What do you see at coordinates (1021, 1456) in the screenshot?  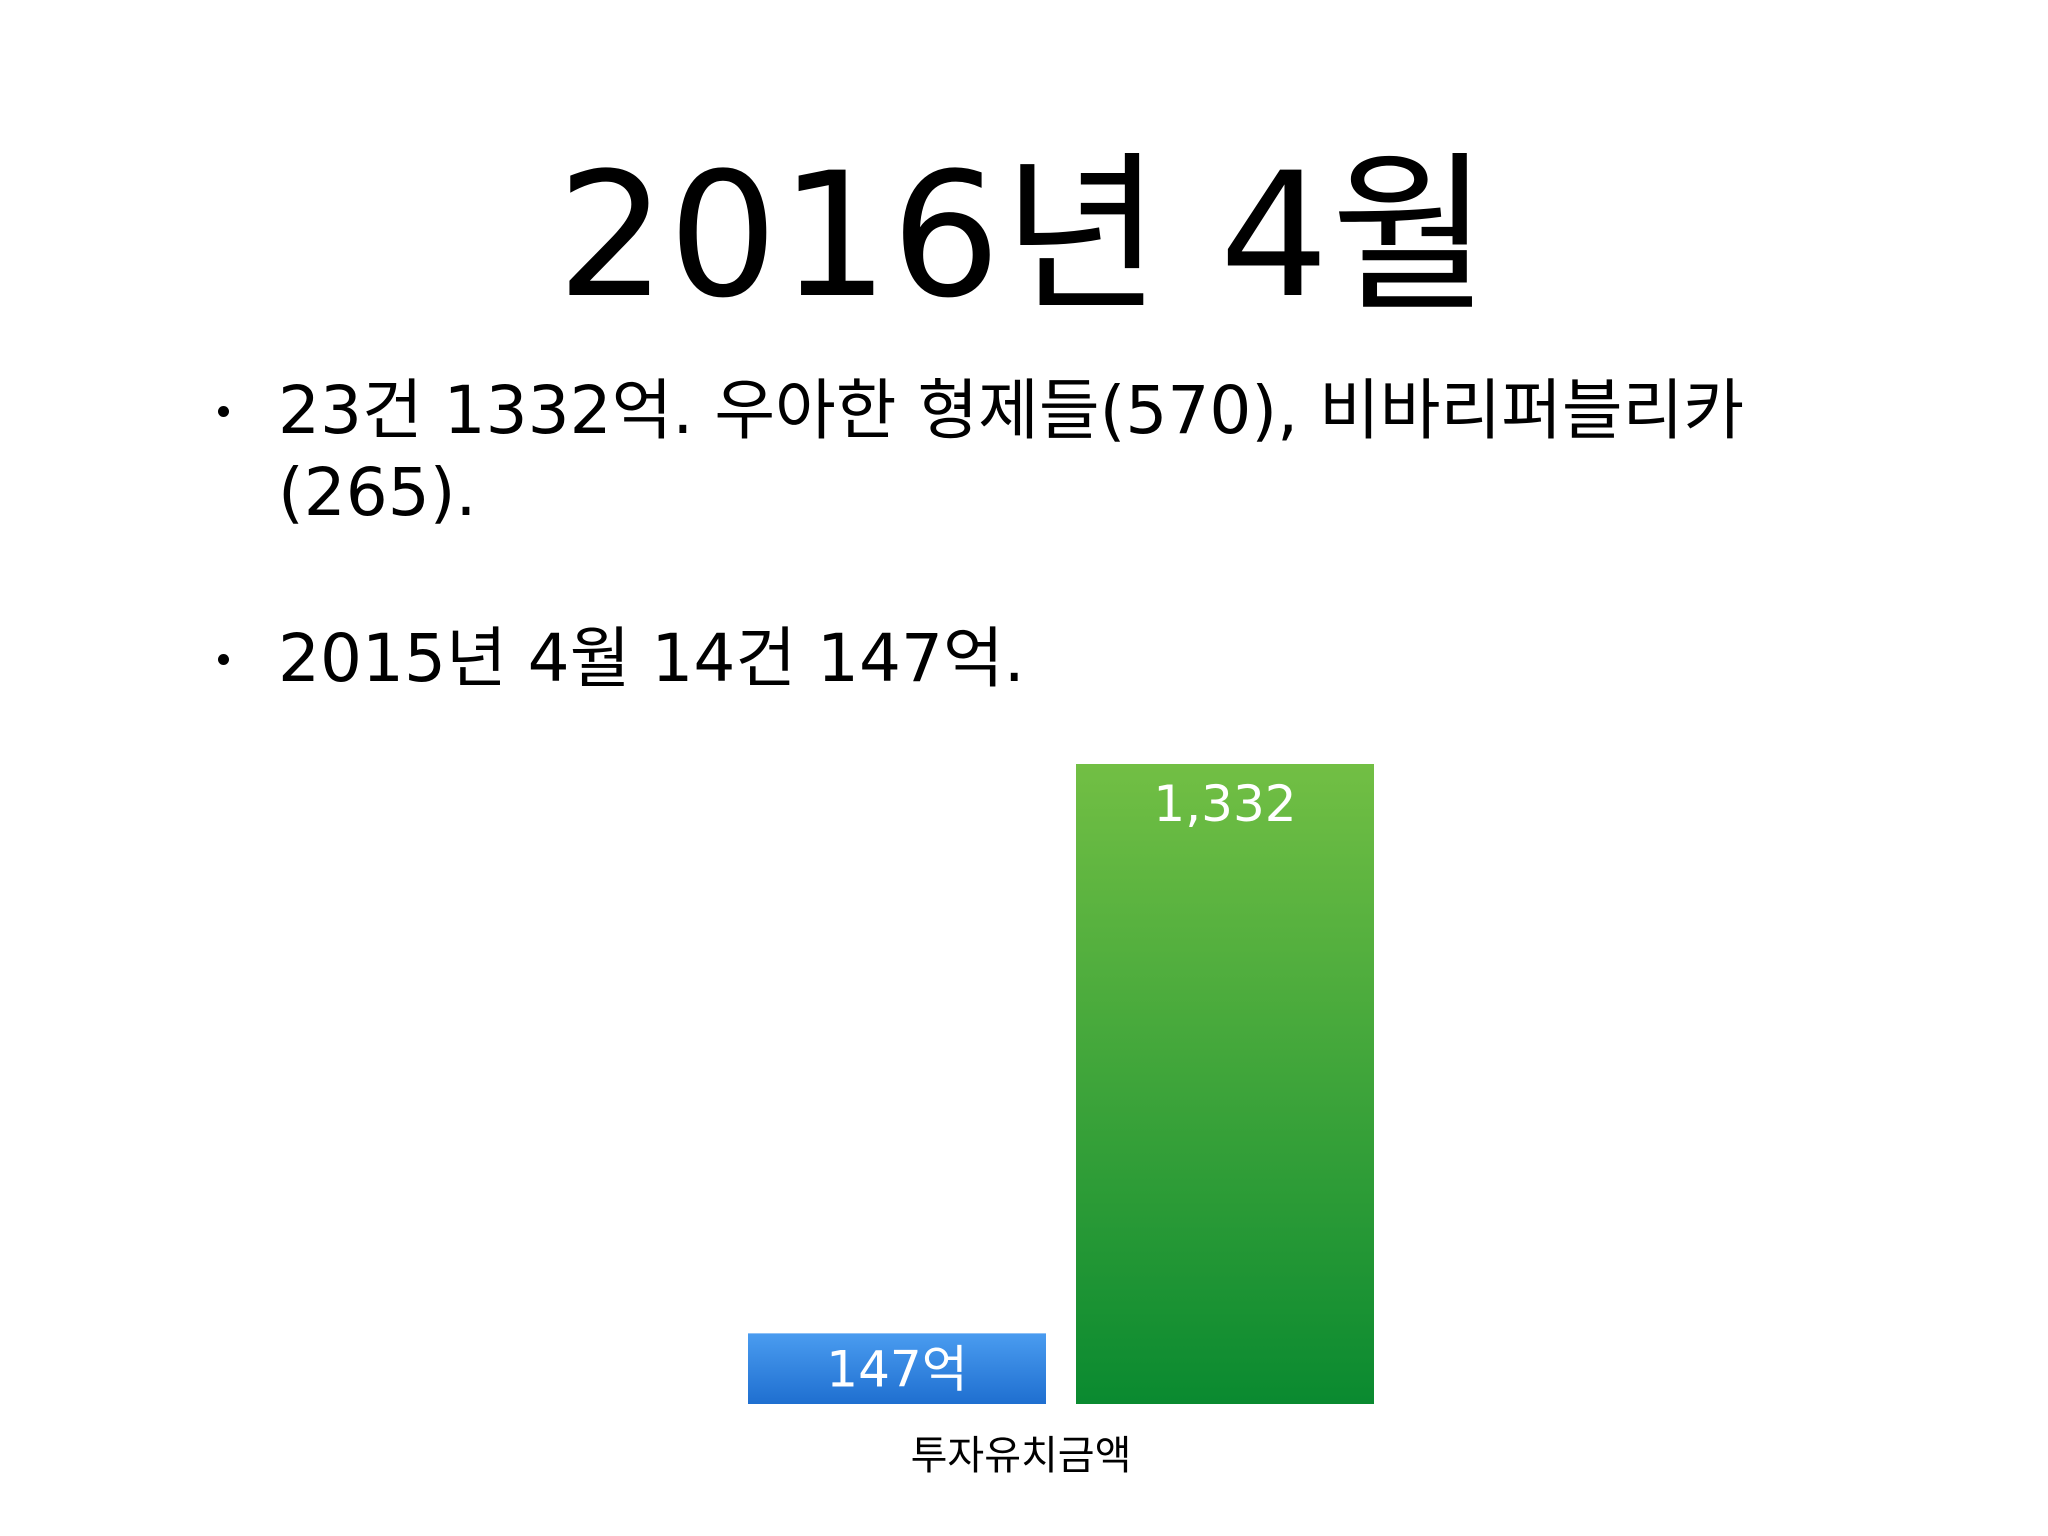 I see `x-axis-label: 투자유치금액` at bounding box center [1021, 1456].